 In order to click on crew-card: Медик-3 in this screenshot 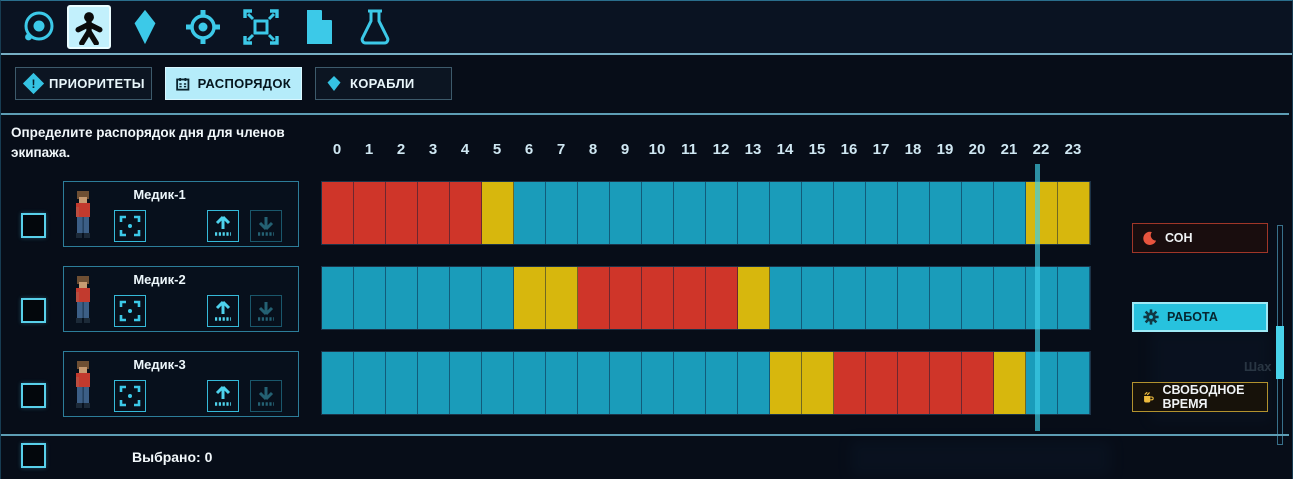, I will do `click(181, 384)`.